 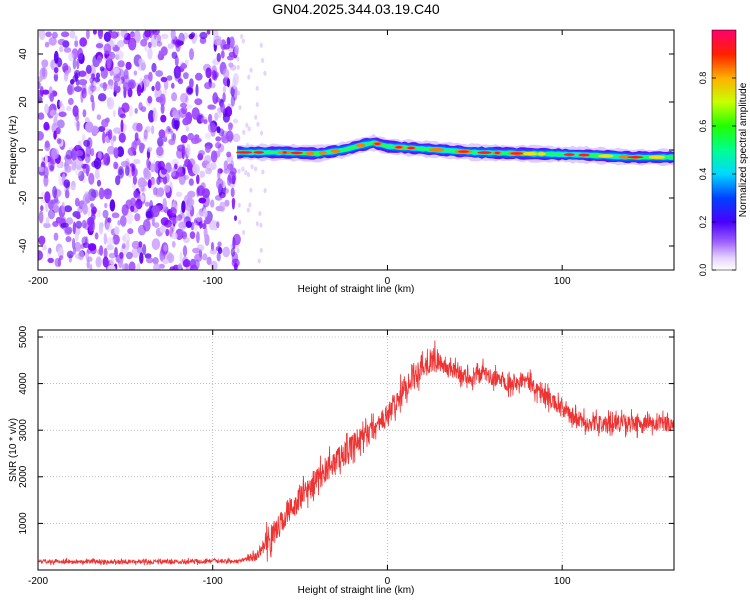 I want to click on spectrogram-y-tick-label: 20, so click(x=23, y=102).